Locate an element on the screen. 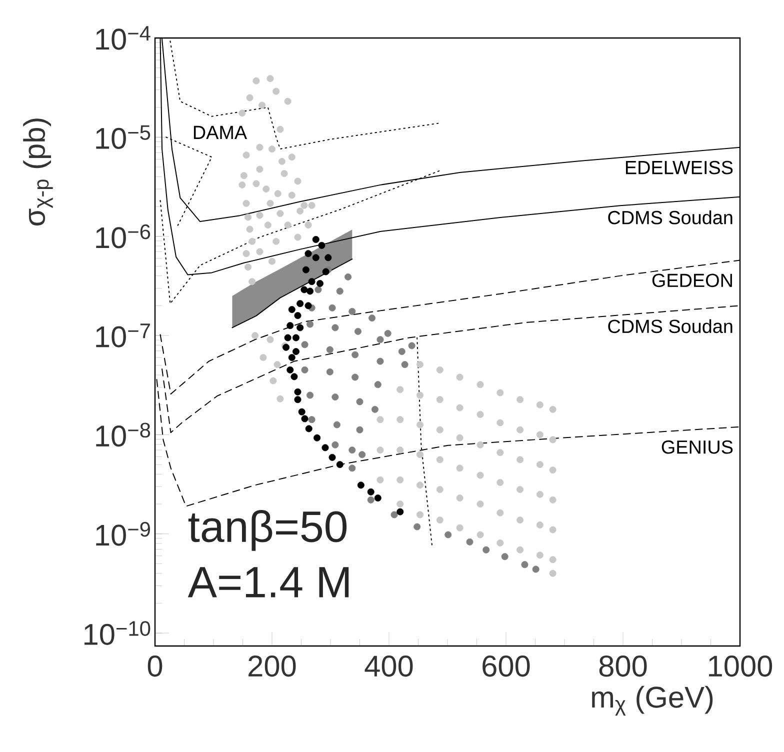  y-tick-label: 10$^{−10}$ is located at coordinates (117, 633).